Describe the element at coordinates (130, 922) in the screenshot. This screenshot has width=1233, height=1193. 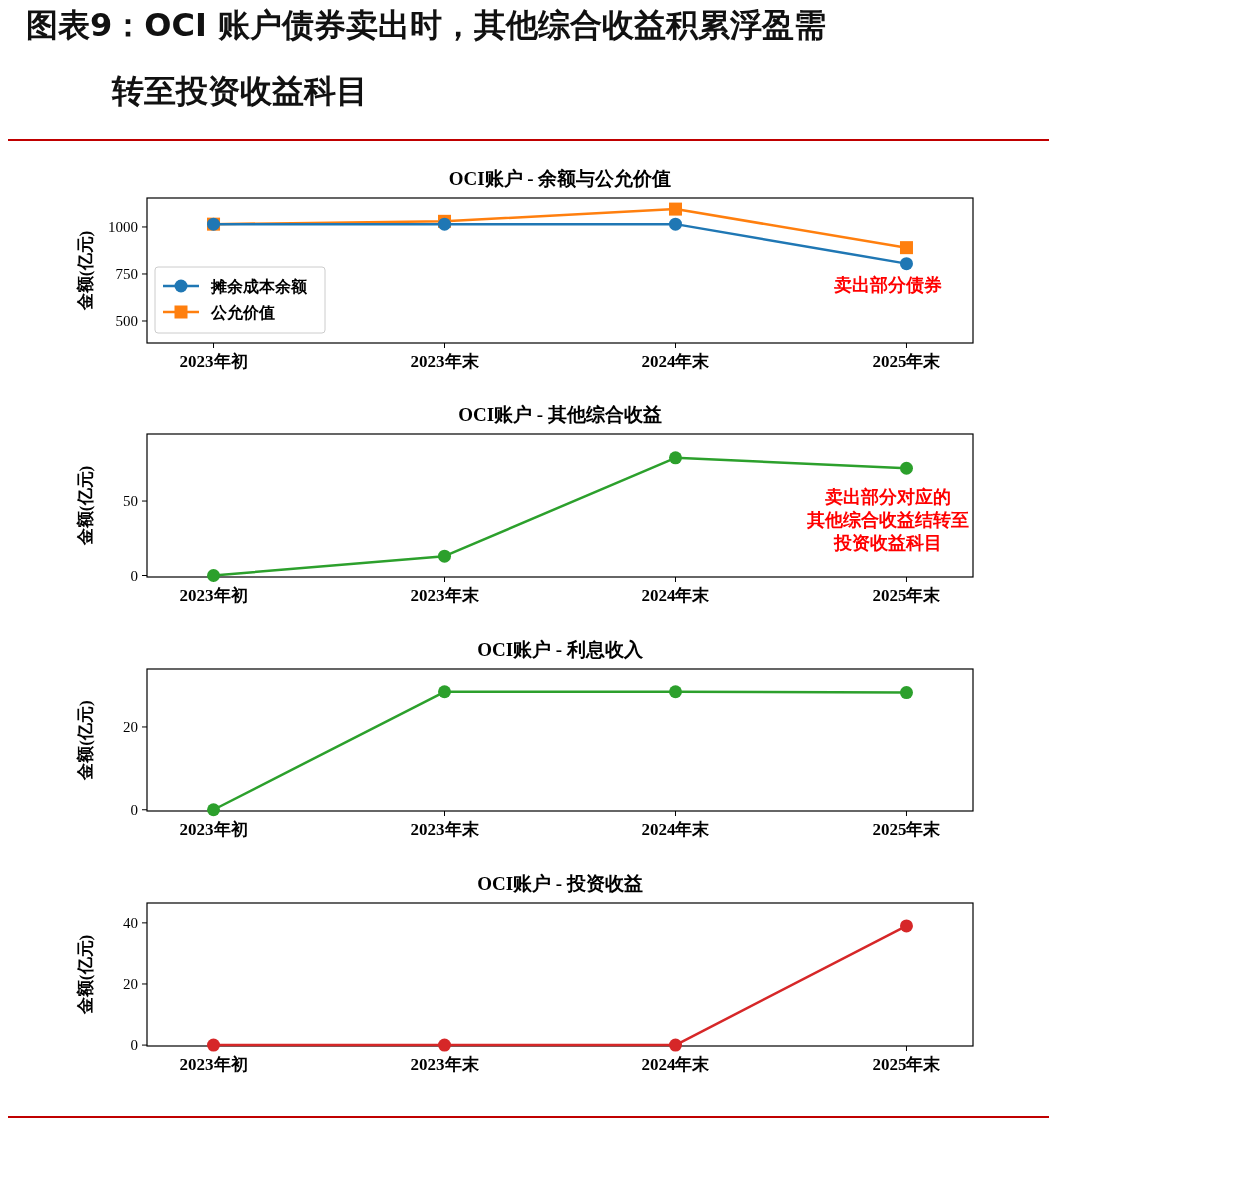
I see `y-tick-label: 40` at that location.